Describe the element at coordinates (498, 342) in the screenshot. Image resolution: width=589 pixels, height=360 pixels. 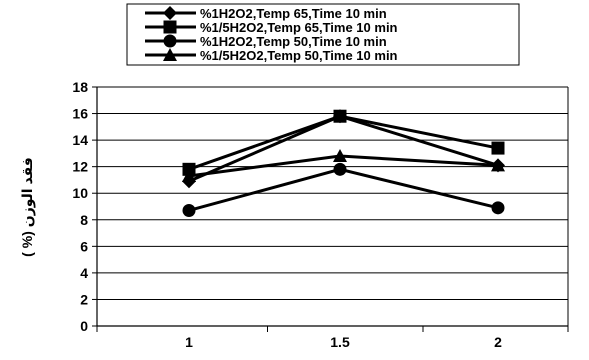
I see `x-tick-label: 2` at that location.